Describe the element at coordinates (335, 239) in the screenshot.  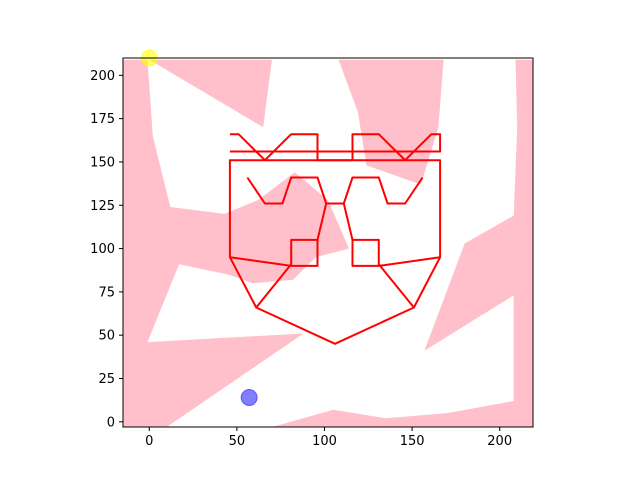
I see `drawing-paths` at that location.